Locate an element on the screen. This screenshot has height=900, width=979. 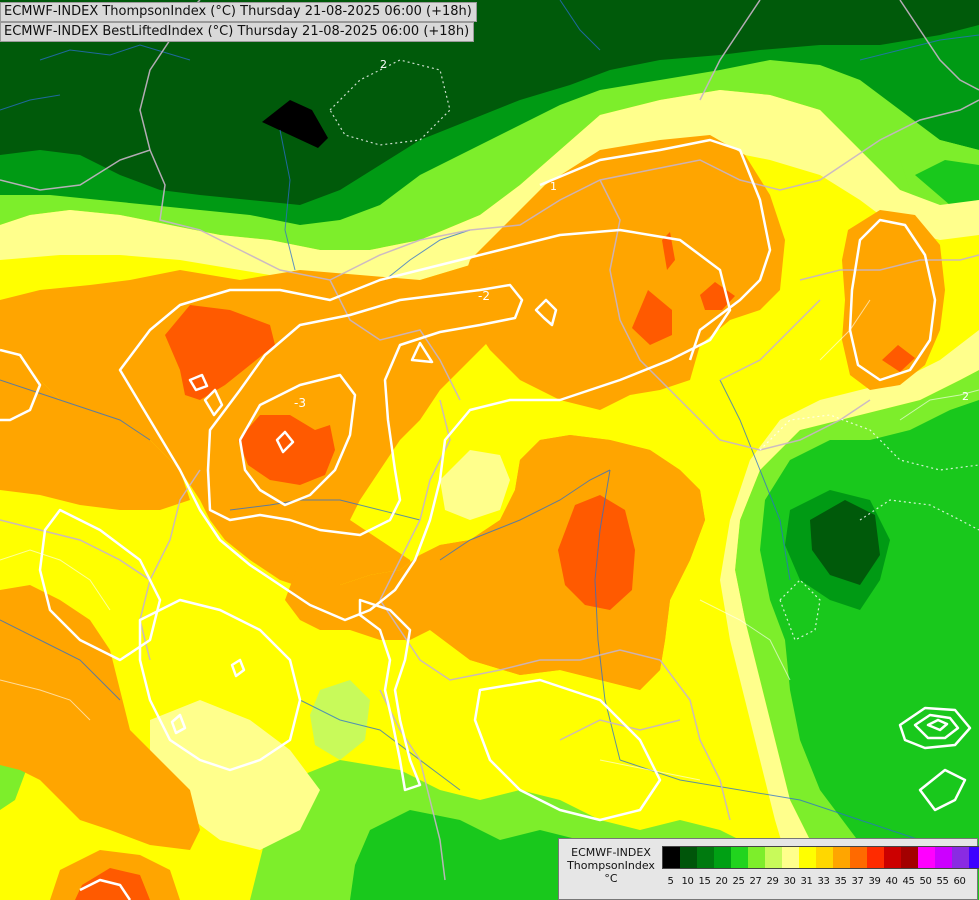
legend-tick-label: 29 is located at coordinates (772, 881).